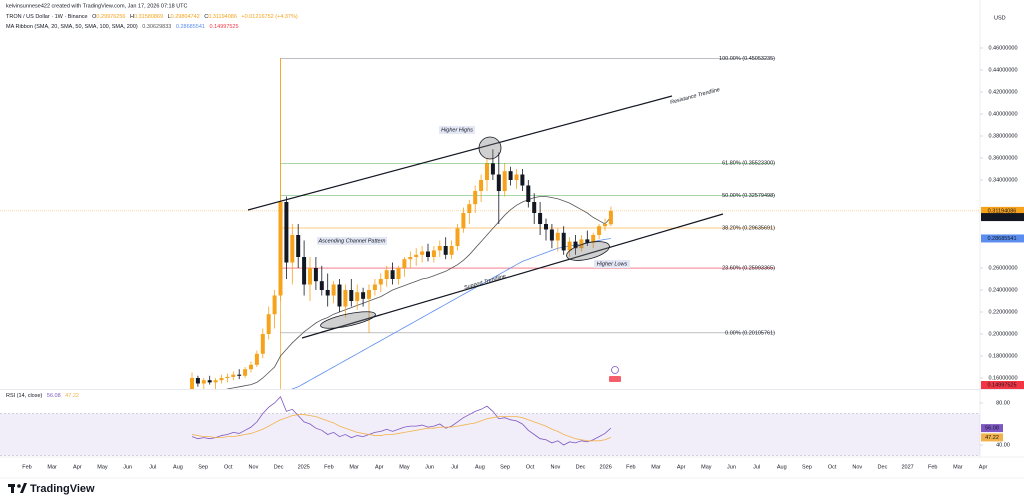 The width and height of the screenshot is (1024, 500). What do you see at coordinates (72, 396) in the screenshot?
I see `rsi-ma-value: 47.22` at bounding box center [72, 396].